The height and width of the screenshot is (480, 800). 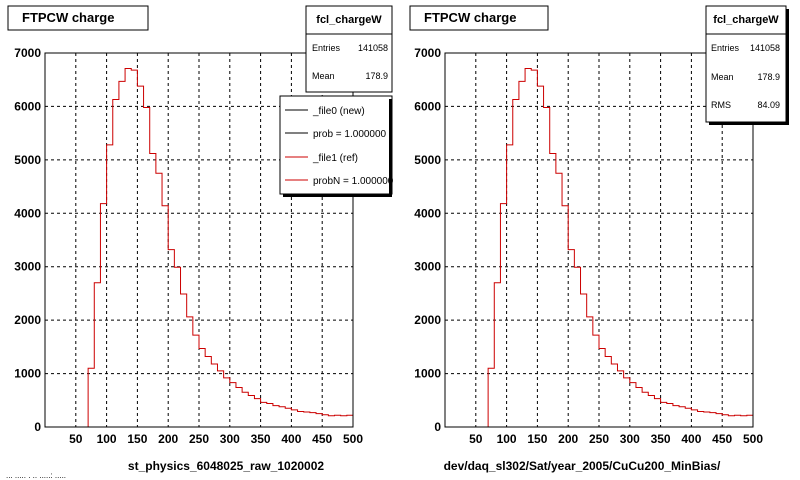 What do you see at coordinates (721, 105) in the screenshot?
I see `stats-rms-label-2: RMS` at bounding box center [721, 105].